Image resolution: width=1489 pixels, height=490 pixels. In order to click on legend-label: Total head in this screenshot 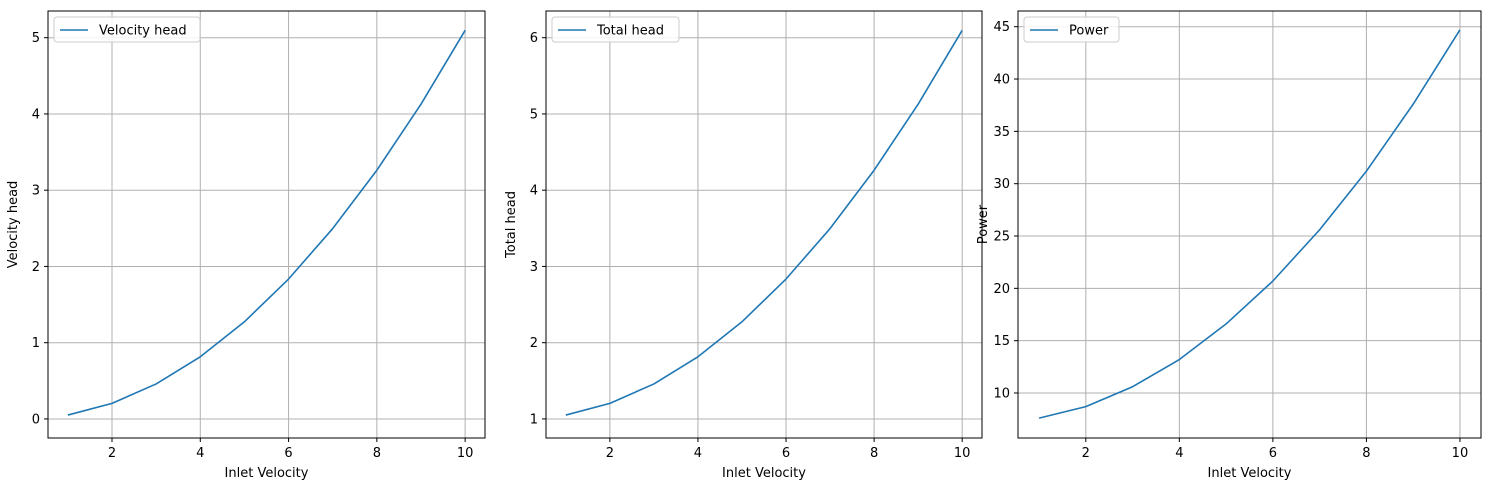, I will do `click(630, 31)`.